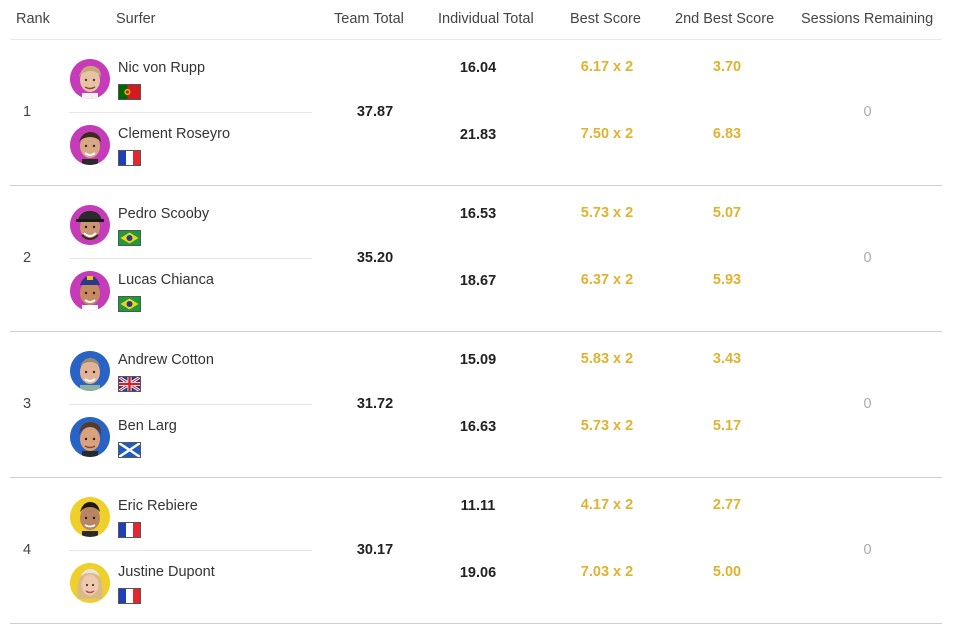 This screenshot has height=633, width=960. What do you see at coordinates (476, 39) in the screenshot?
I see `header-divider` at bounding box center [476, 39].